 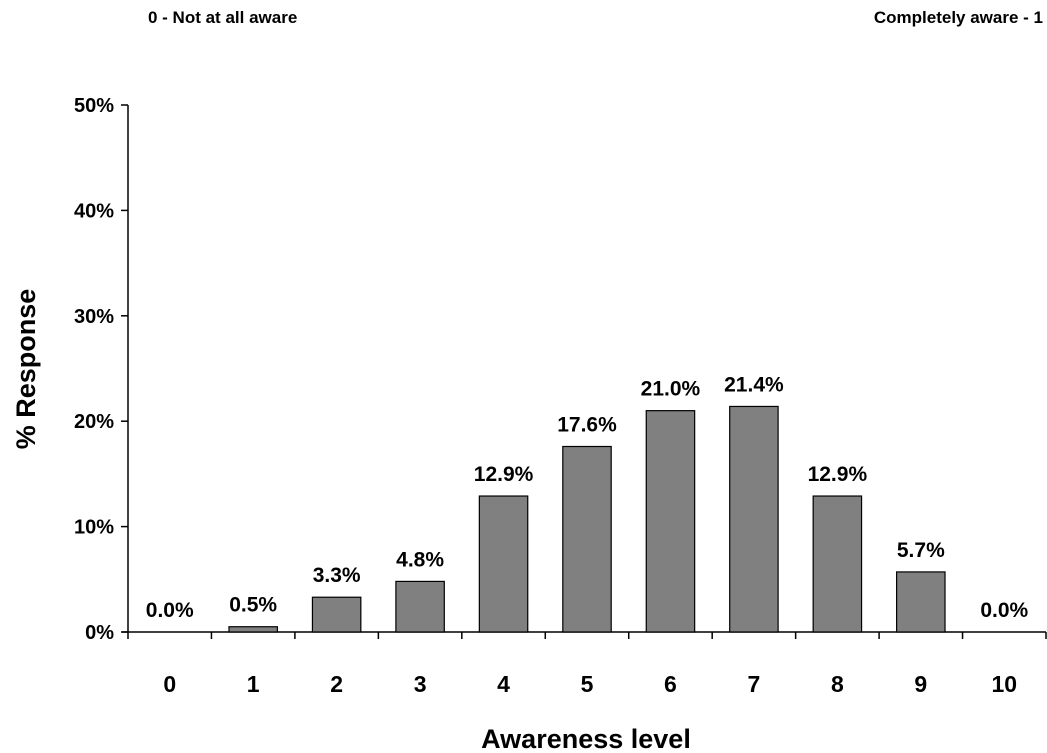 I want to click on data-label: 5.7%, so click(x=921, y=550).